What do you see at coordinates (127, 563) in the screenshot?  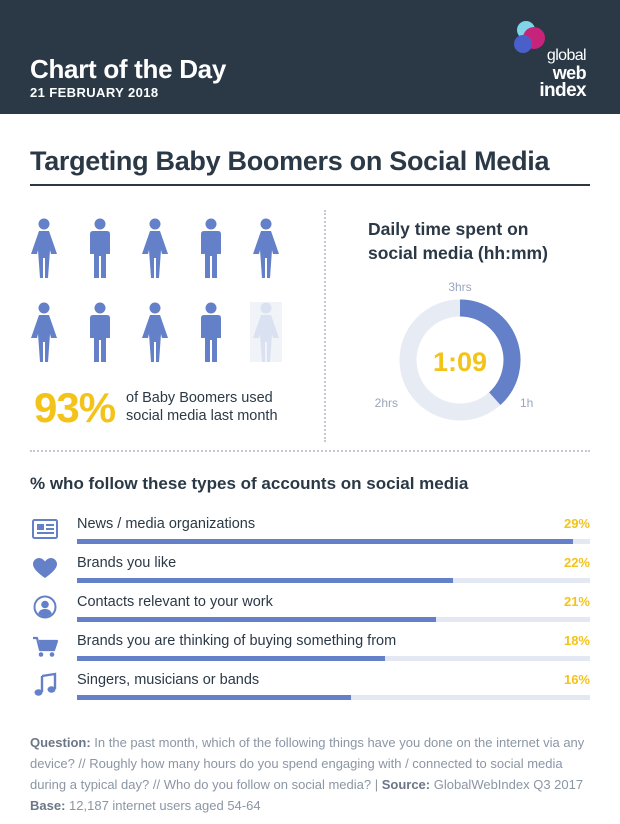 I see `bar-label: Brands you like` at bounding box center [127, 563].